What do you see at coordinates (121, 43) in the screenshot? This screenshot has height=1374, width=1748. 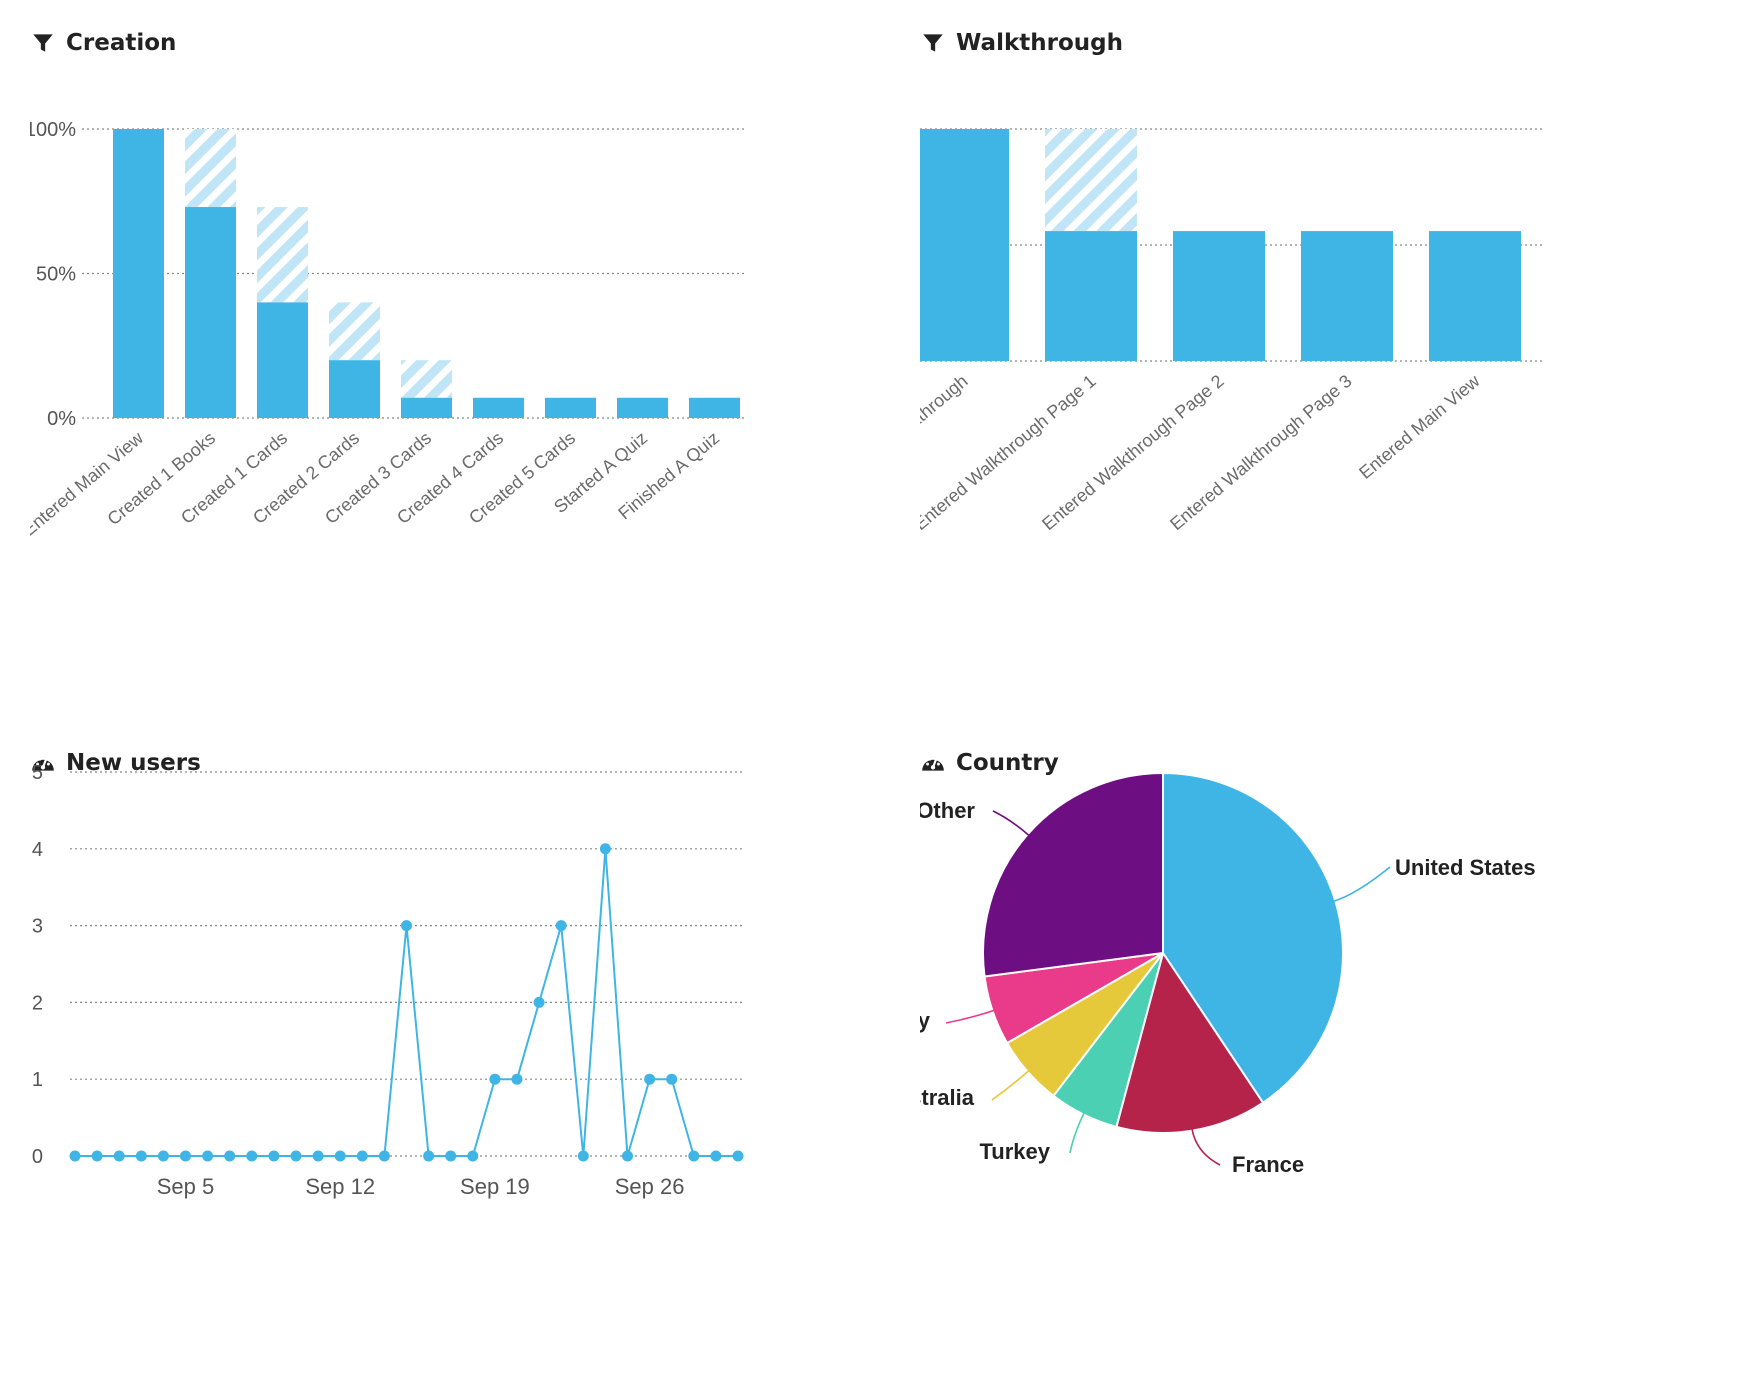 I see `creation-title: Creation` at bounding box center [121, 43].